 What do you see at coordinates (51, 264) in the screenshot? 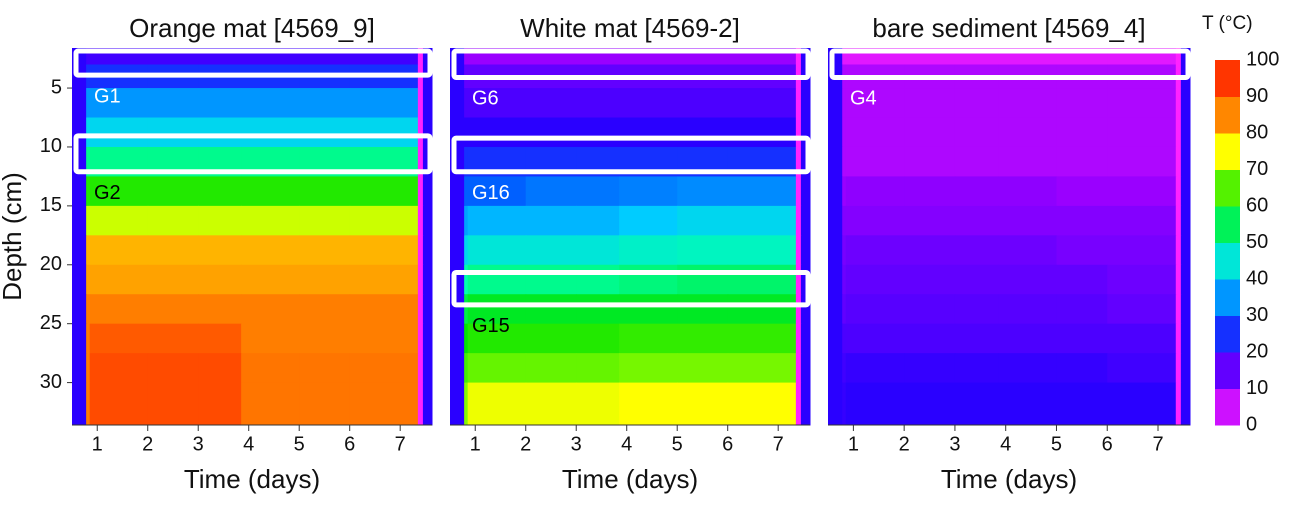
I see `y-tick-label: 20` at bounding box center [51, 264].